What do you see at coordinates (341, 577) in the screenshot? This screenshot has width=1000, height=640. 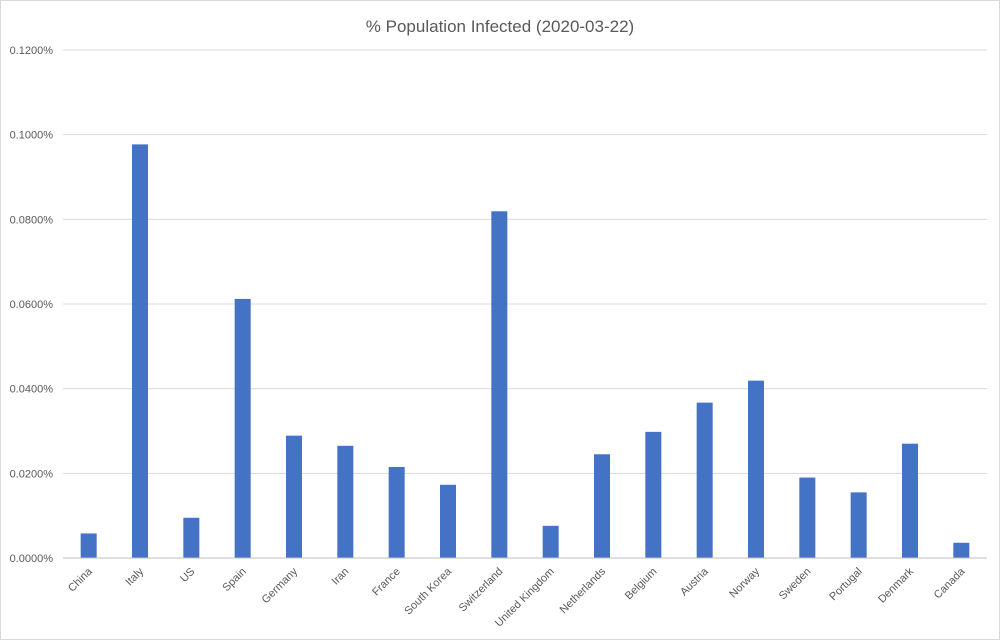 I see `x-tick-label: Iran` at bounding box center [341, 577].